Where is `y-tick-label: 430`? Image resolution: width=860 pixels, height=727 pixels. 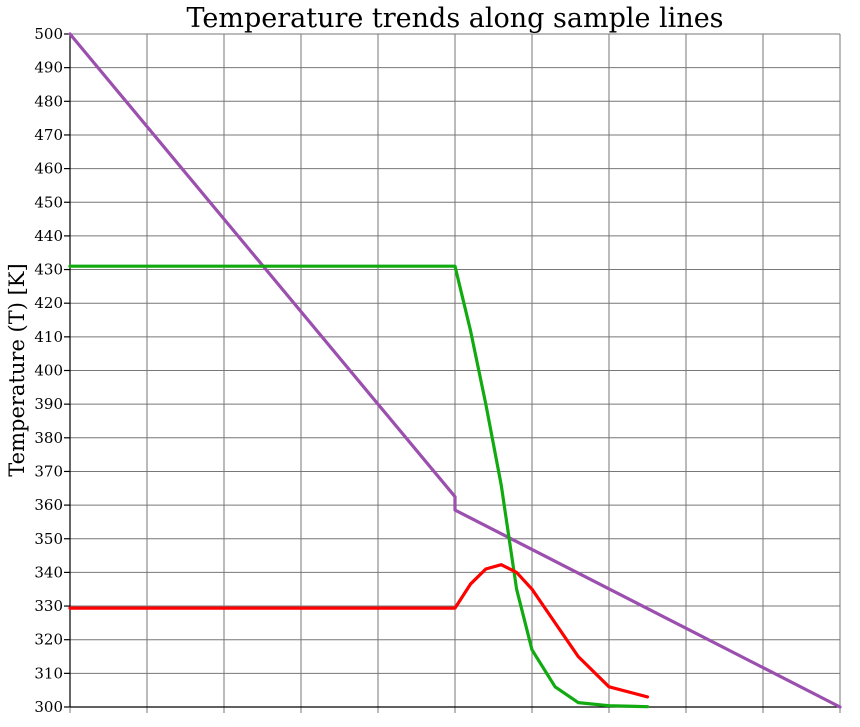
y-tick-label: 430 is located at coordinates (48, 270).